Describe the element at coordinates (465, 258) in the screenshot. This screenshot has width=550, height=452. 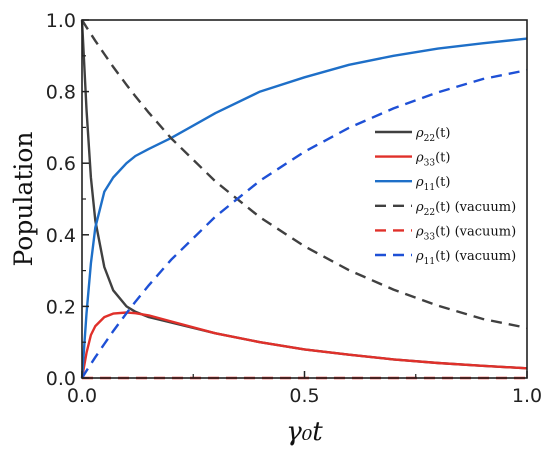
I see `legend-label-5: ρ11(t) (vacuum)` at that location.